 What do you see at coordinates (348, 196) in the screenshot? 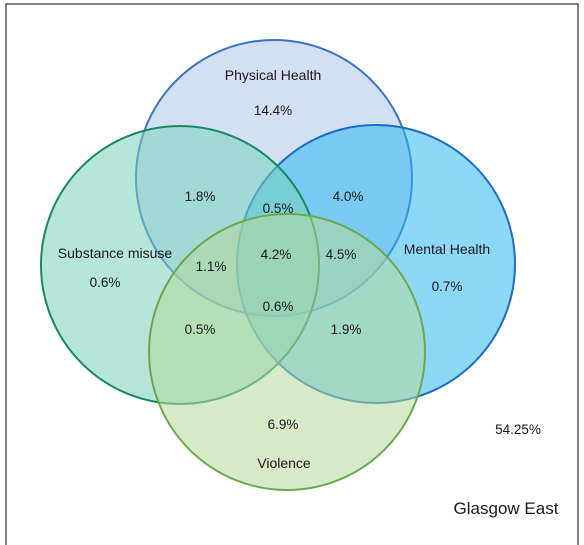
I see `physical-mental-value: 4.0%` at bounding box center [348, 196].